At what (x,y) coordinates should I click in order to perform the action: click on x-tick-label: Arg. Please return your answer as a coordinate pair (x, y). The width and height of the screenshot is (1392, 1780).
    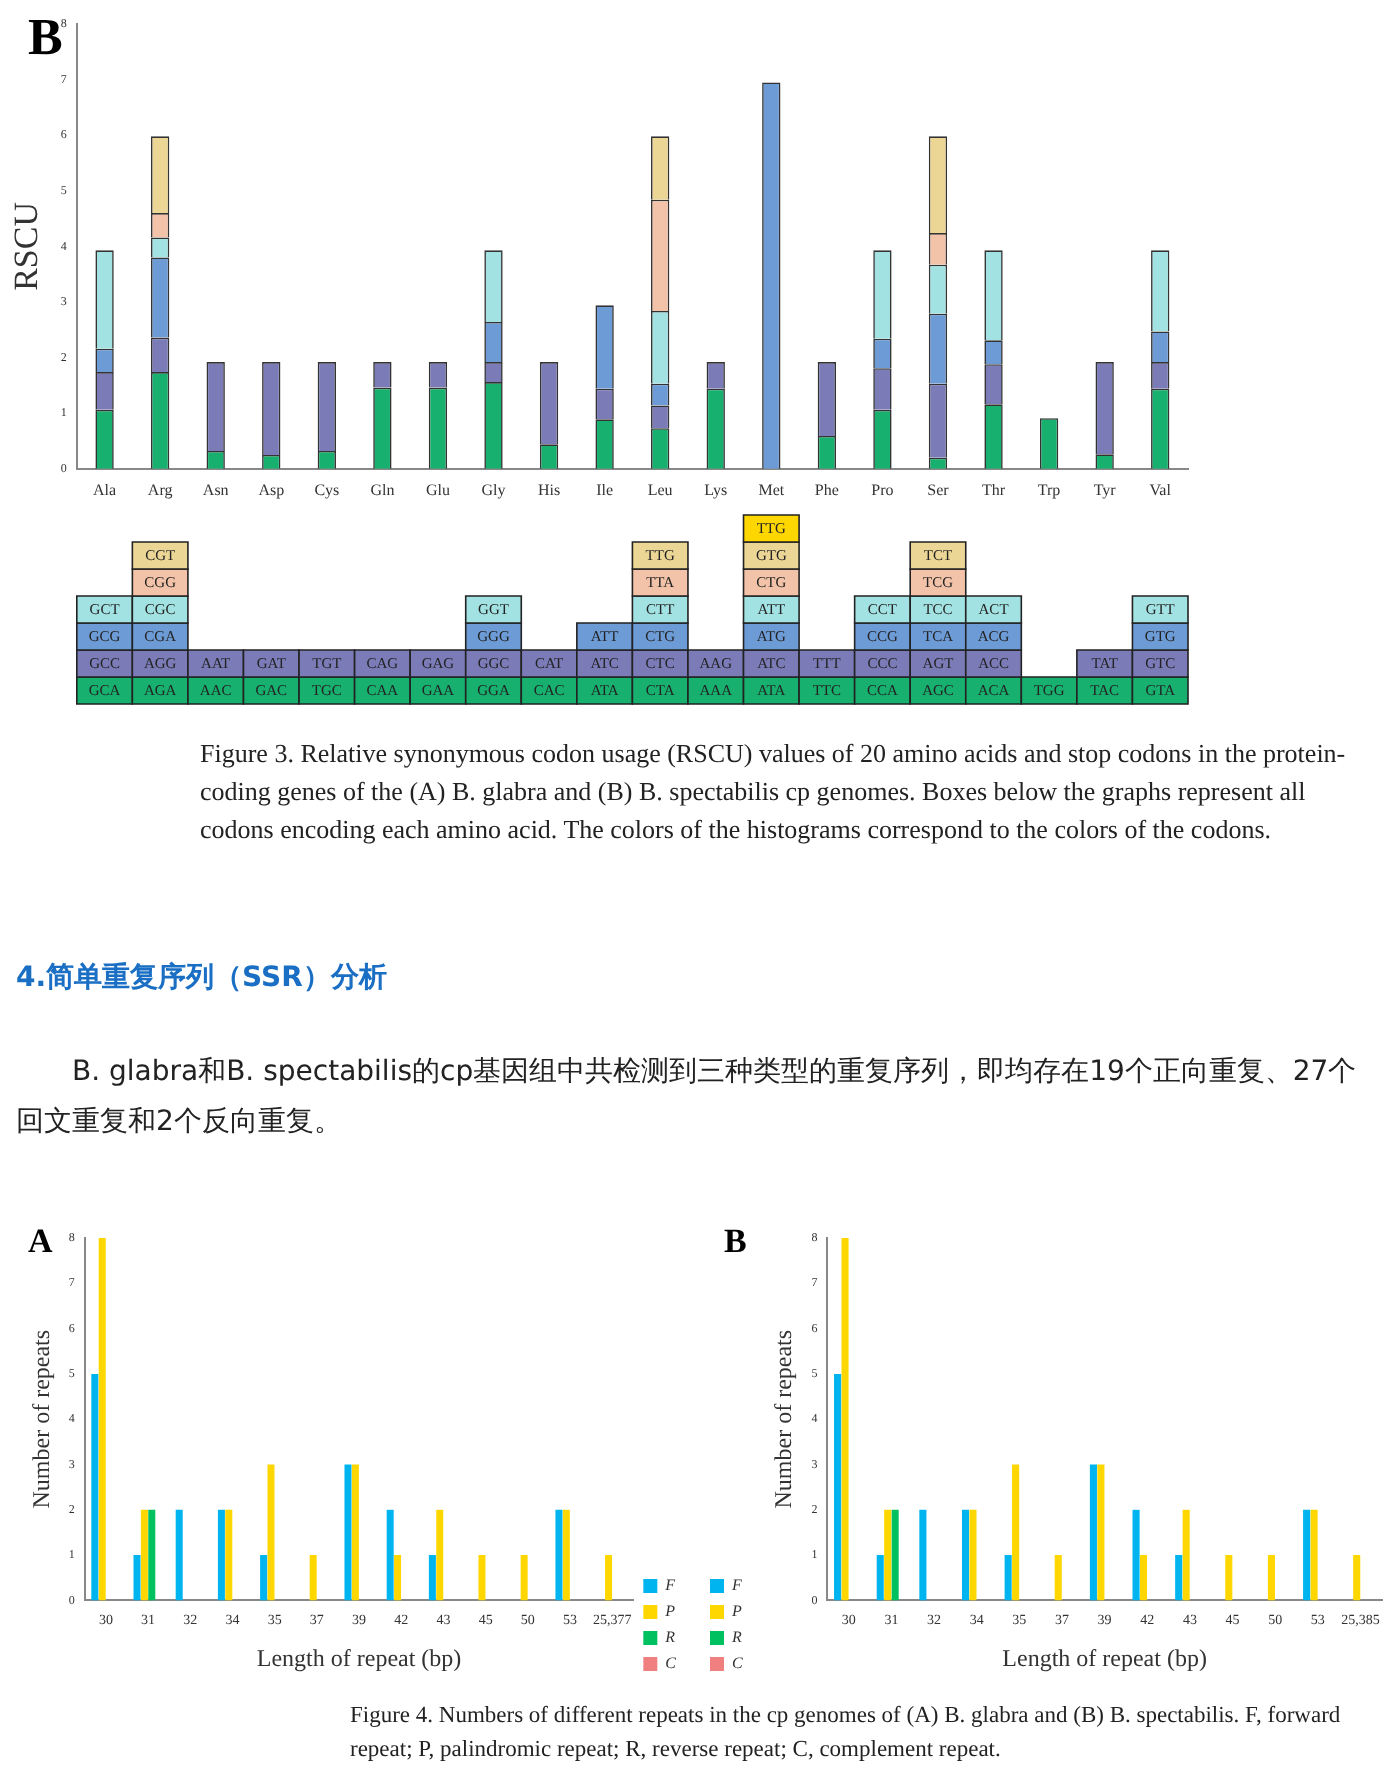
    Looking at the image, I should click on (160, 489).